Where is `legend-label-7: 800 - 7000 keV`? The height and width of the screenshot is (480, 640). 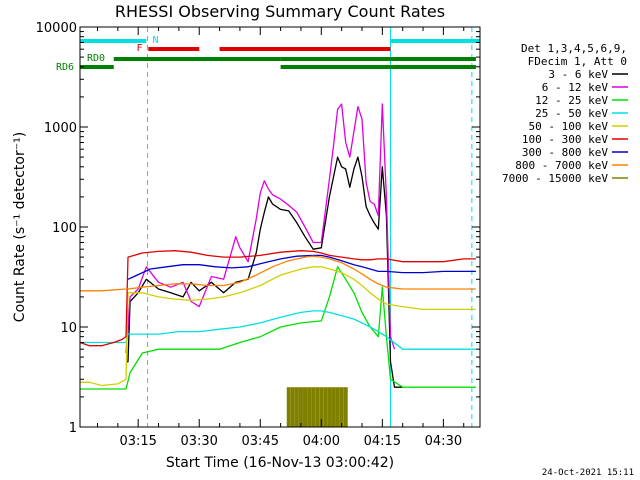
legend-label-7: 800 - 7000 keV is located at coordinates (561, 165).